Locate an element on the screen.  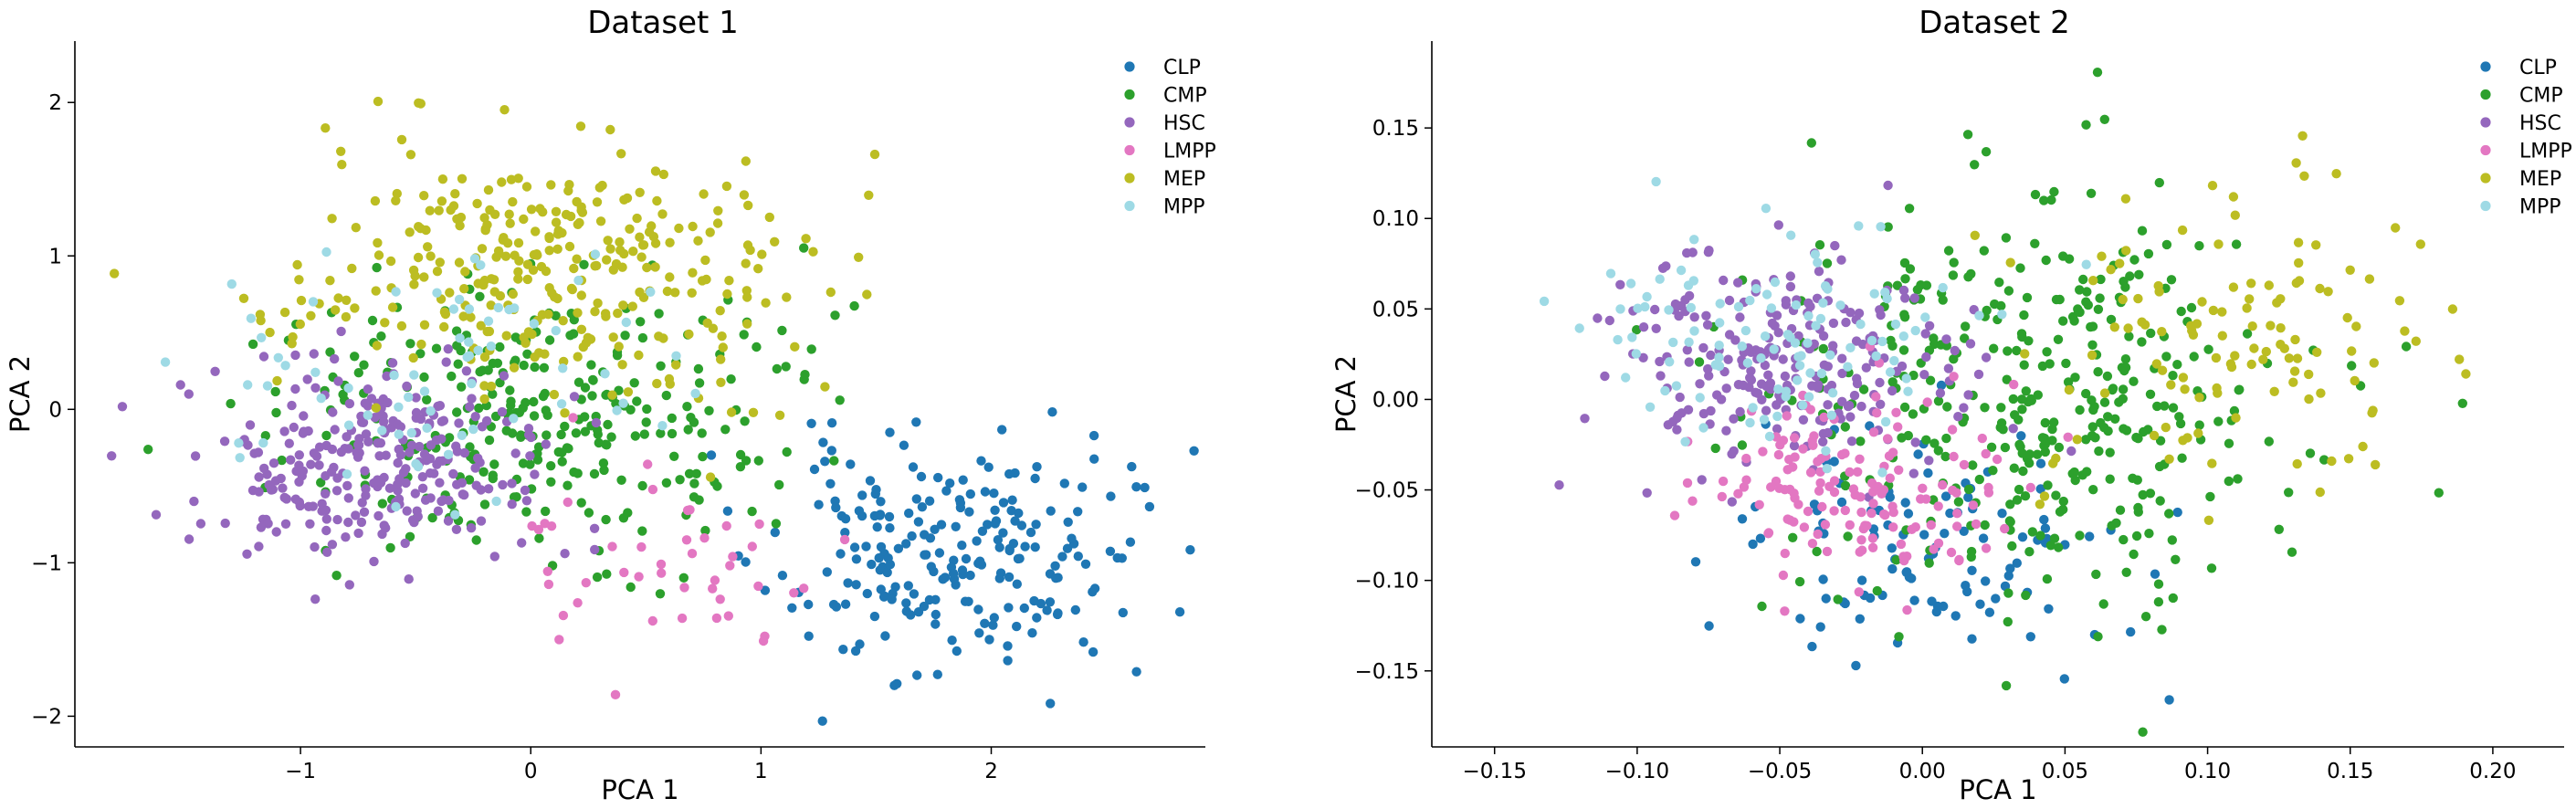
x-ticks: −0.15 −0.10 −0.05 0.00 0.05 0.10 0.15 0.20 is located at coordinates (1989, 765).